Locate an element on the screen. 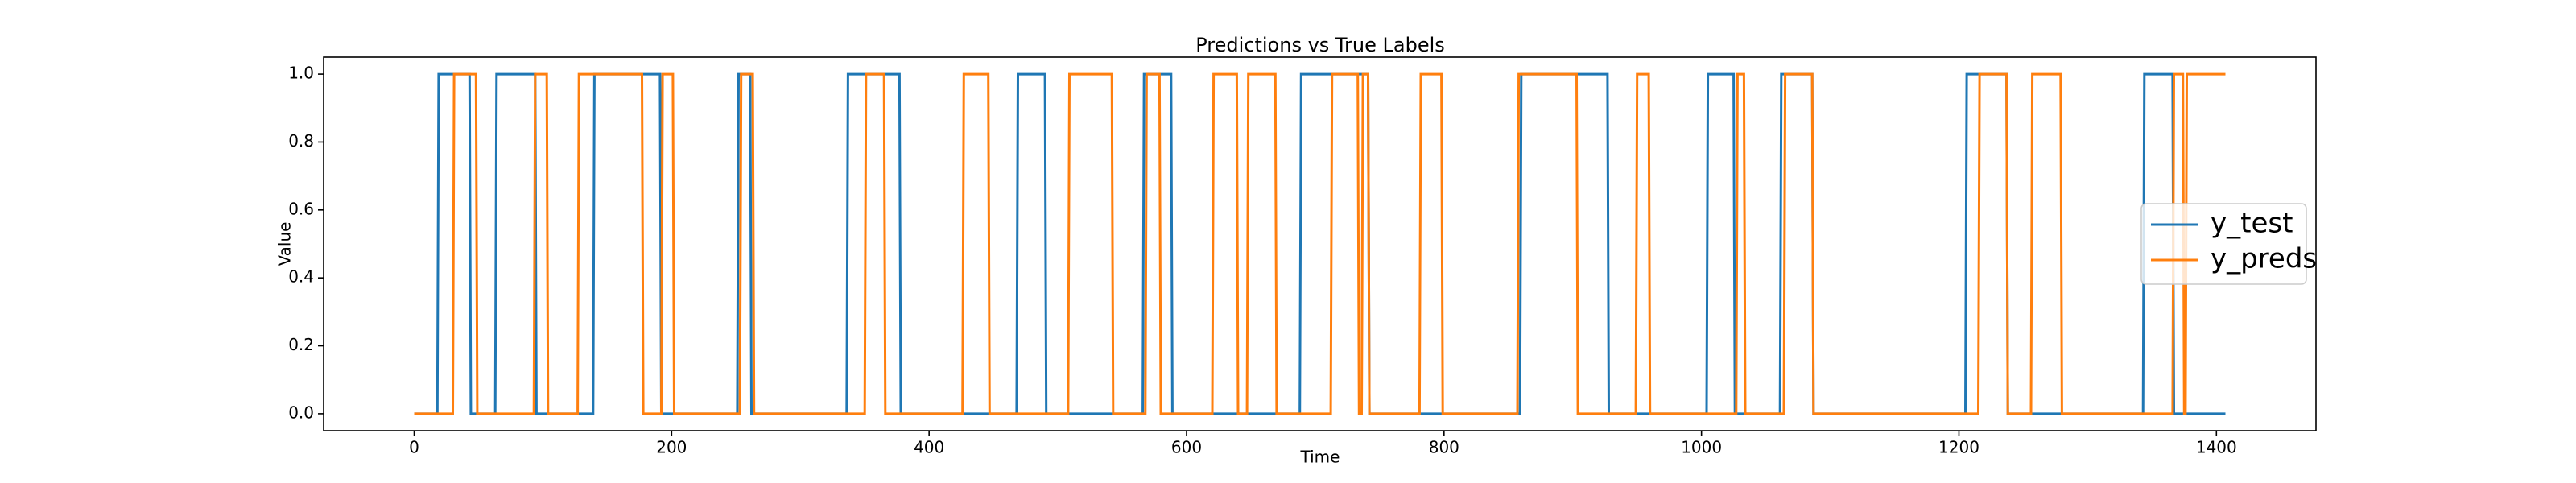 The image size is (2576, 483). y-axis-label: Value is located at coordinates (285, 244).